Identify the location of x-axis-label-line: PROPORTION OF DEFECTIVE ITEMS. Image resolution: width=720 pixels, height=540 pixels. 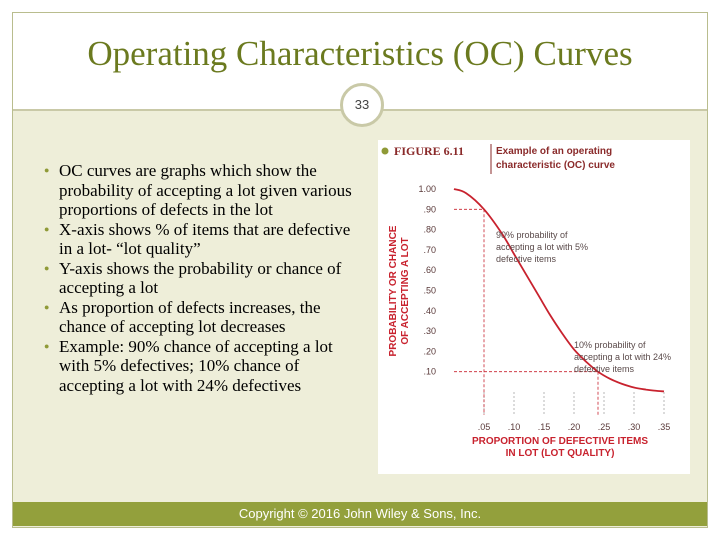
(560, 441).